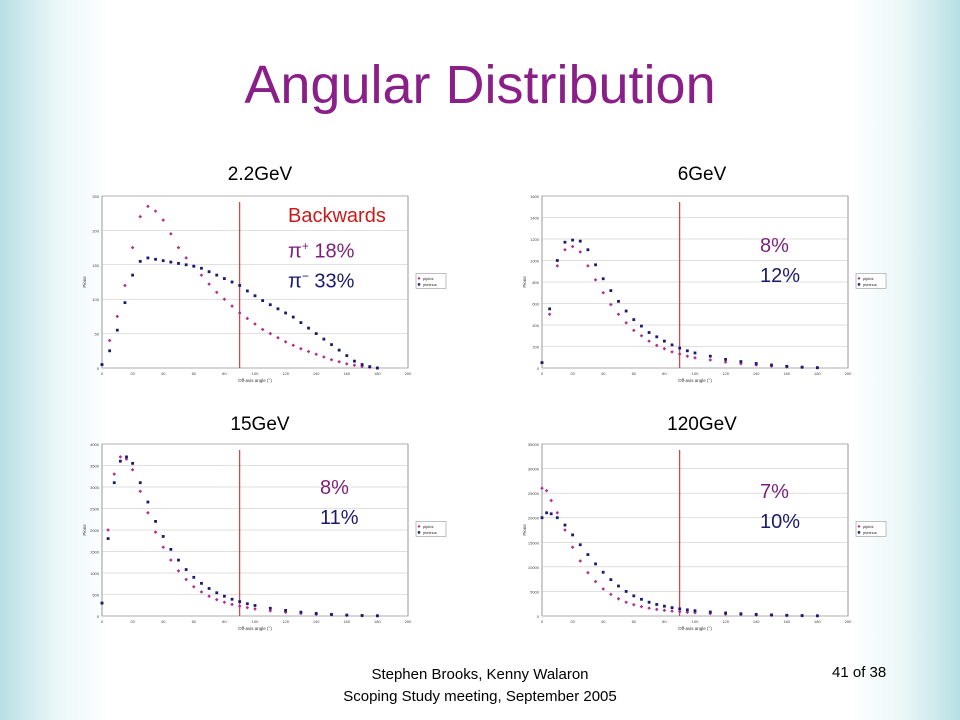 This screenshot has width=960, height=720. Describe the element at coordinates (224, 373) in the screenshot. I see `x-tick-label: 80` at that location.